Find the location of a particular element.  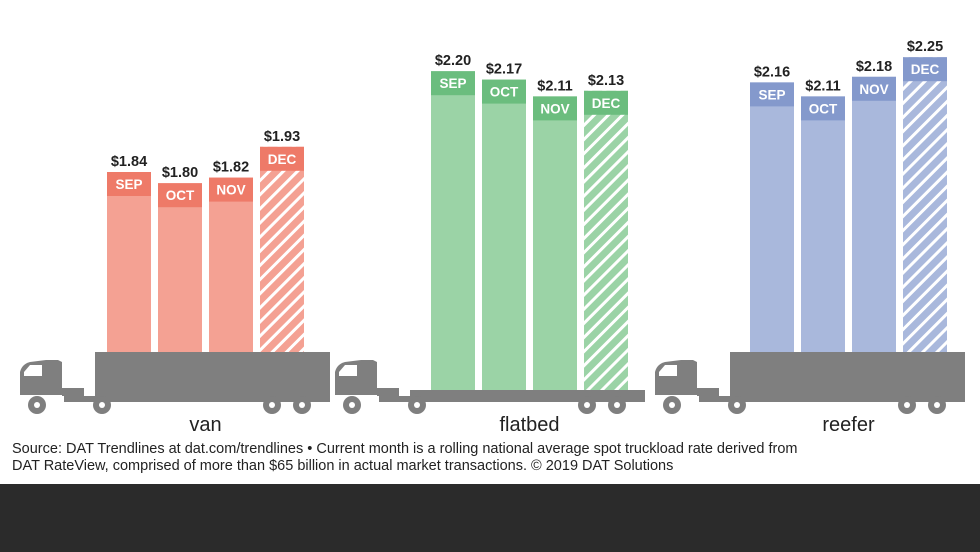

month-tag-van-oct is located at coordinates (180, 195).